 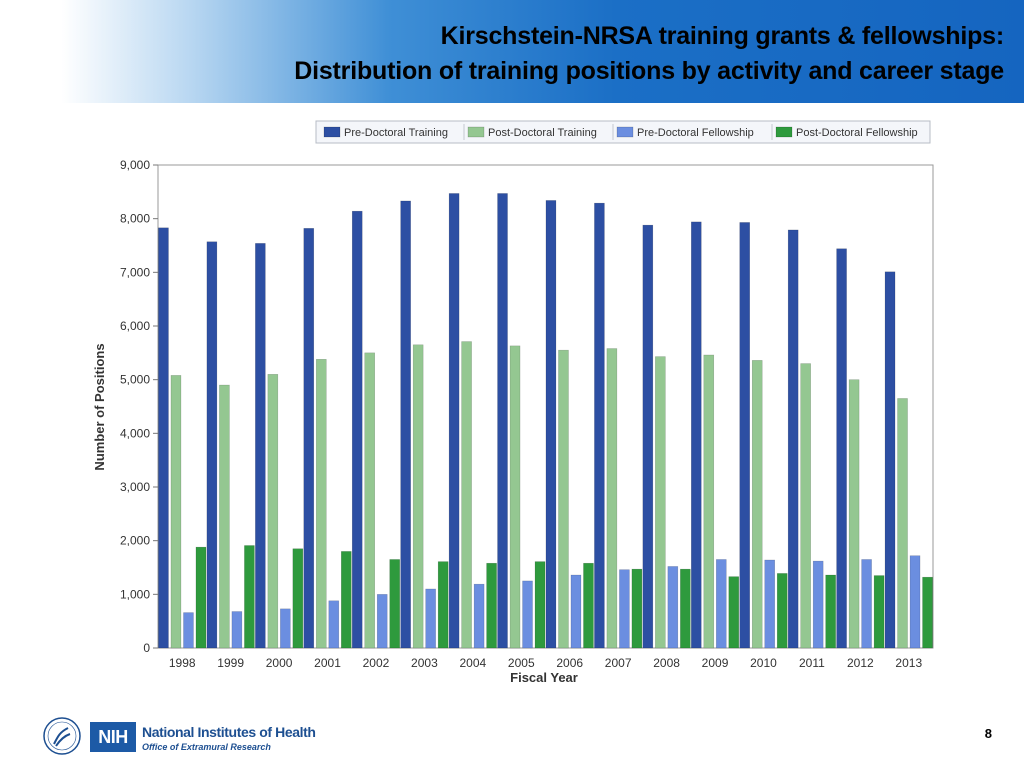 What do you see at coordinates (135, 541) in the screenshot?
I see `y-tick-label: 2,000` at bounding box center [135, 541].